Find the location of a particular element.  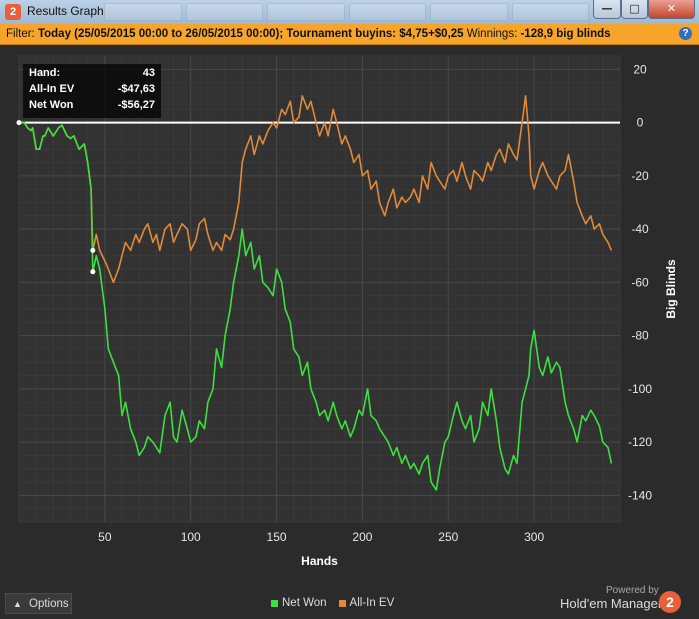

y-tick-label: -40 is located at coordinates (640, 229).